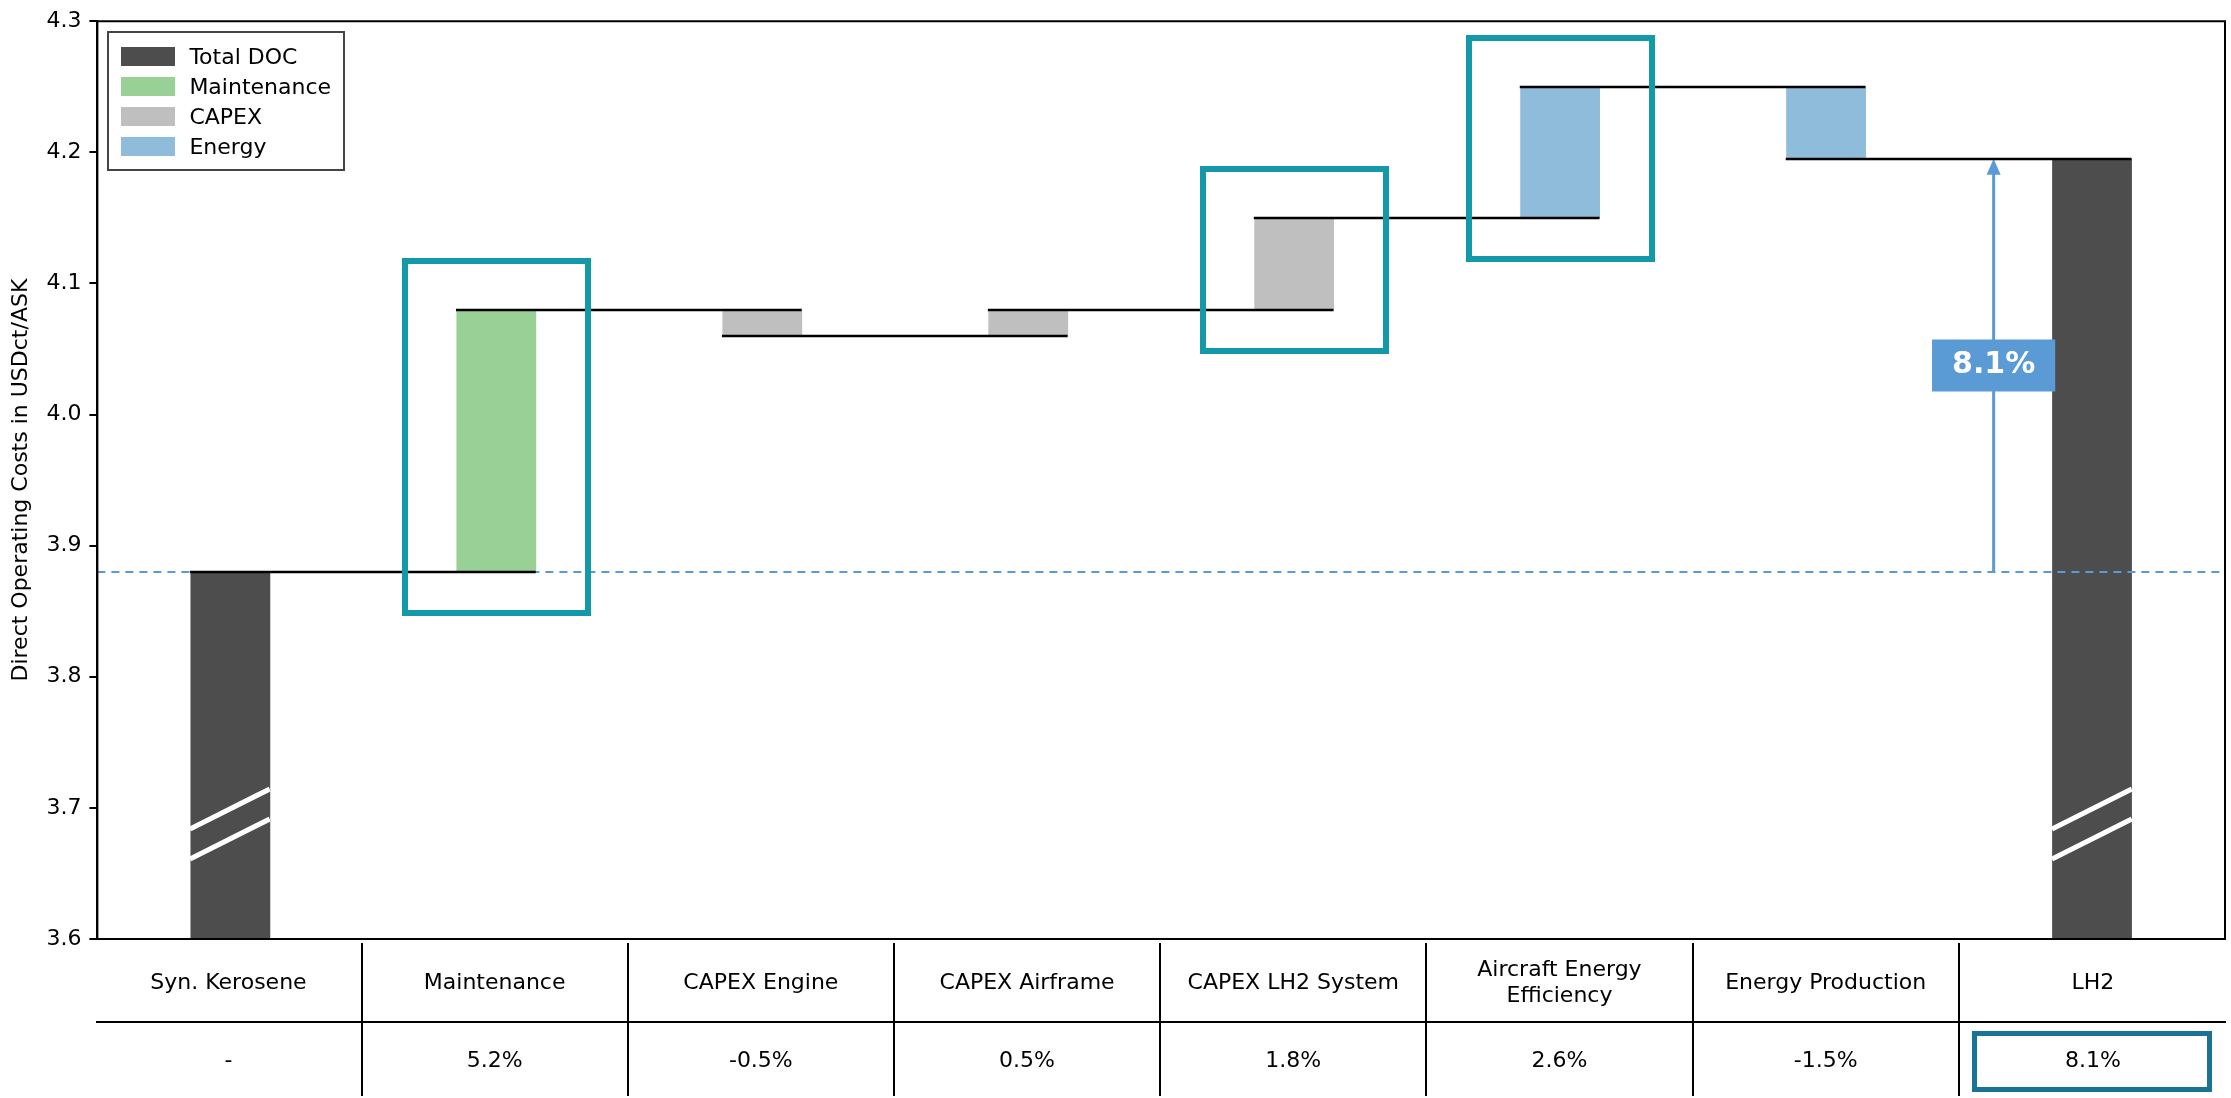  What do you see at coordinates (228, 146) in the screenshot?
I see `legend-label: Energy` at bounding box center [228, 146].